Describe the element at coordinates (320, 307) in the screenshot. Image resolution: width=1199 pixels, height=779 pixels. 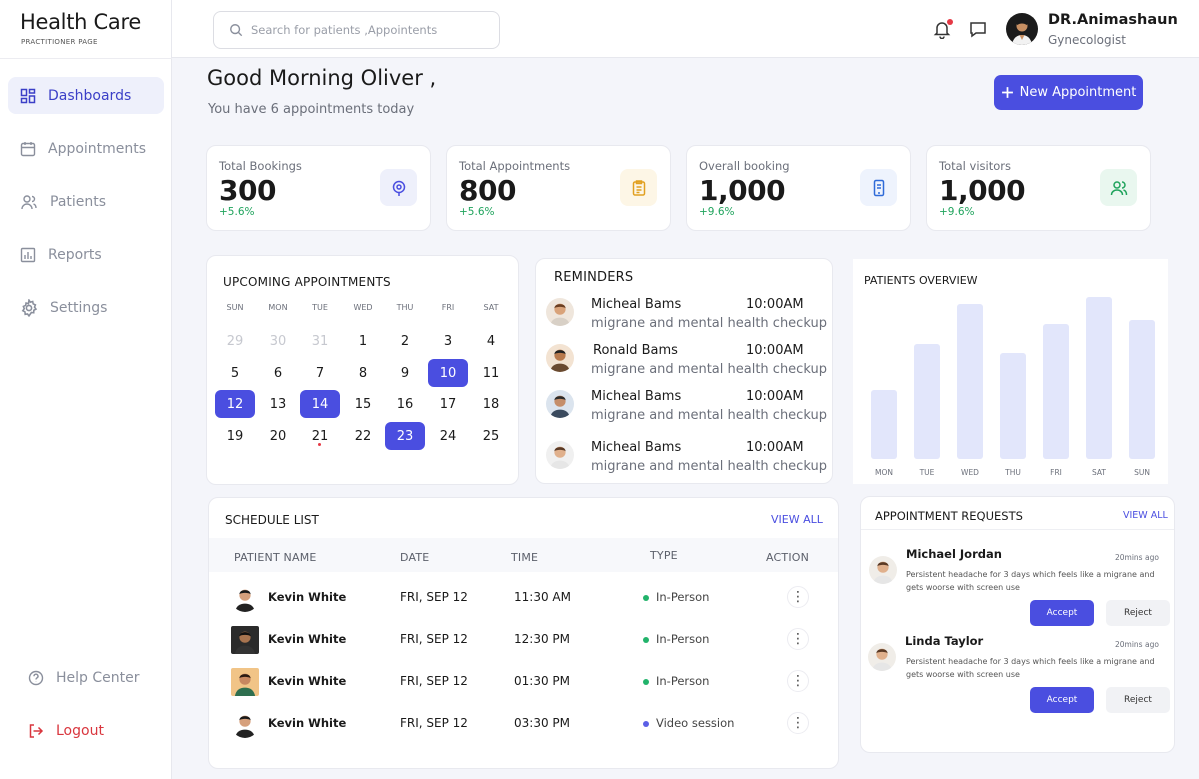
I see `weekday-label: TUE` at that location.